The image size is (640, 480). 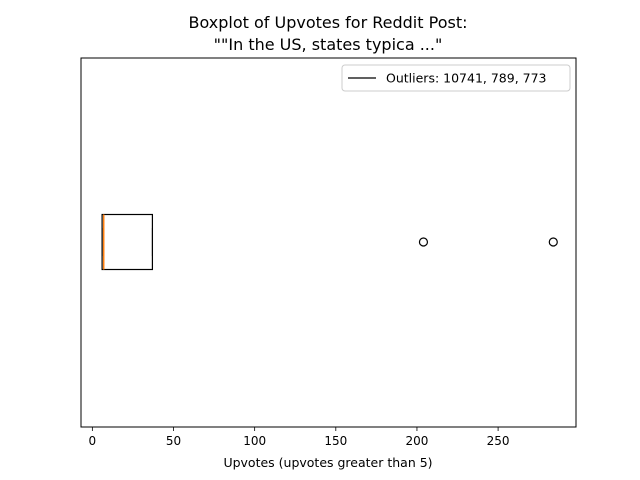 What do you see at coordinates (328, 44) in the screenshot?
I see `chart-title-line-2: ""In the US, states typica ..."` at bounding box center [328, 44].